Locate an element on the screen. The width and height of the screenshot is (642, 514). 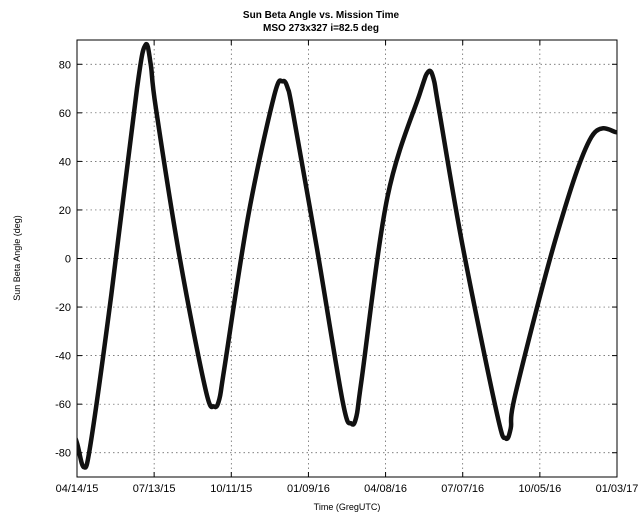
y-tick-label: 40 is located at coordinates (65, 162).